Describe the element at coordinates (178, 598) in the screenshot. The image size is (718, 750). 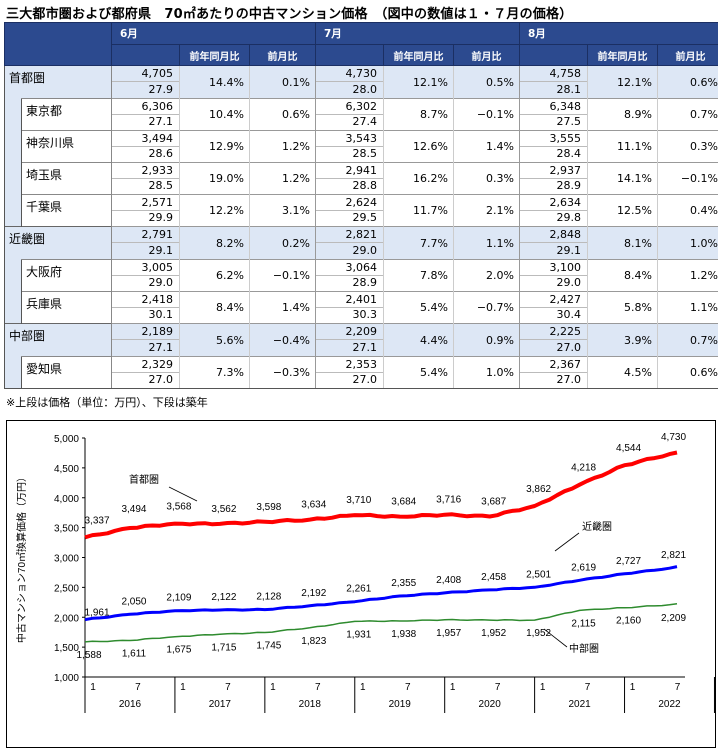
I see `data-label: 2,109` at that location.